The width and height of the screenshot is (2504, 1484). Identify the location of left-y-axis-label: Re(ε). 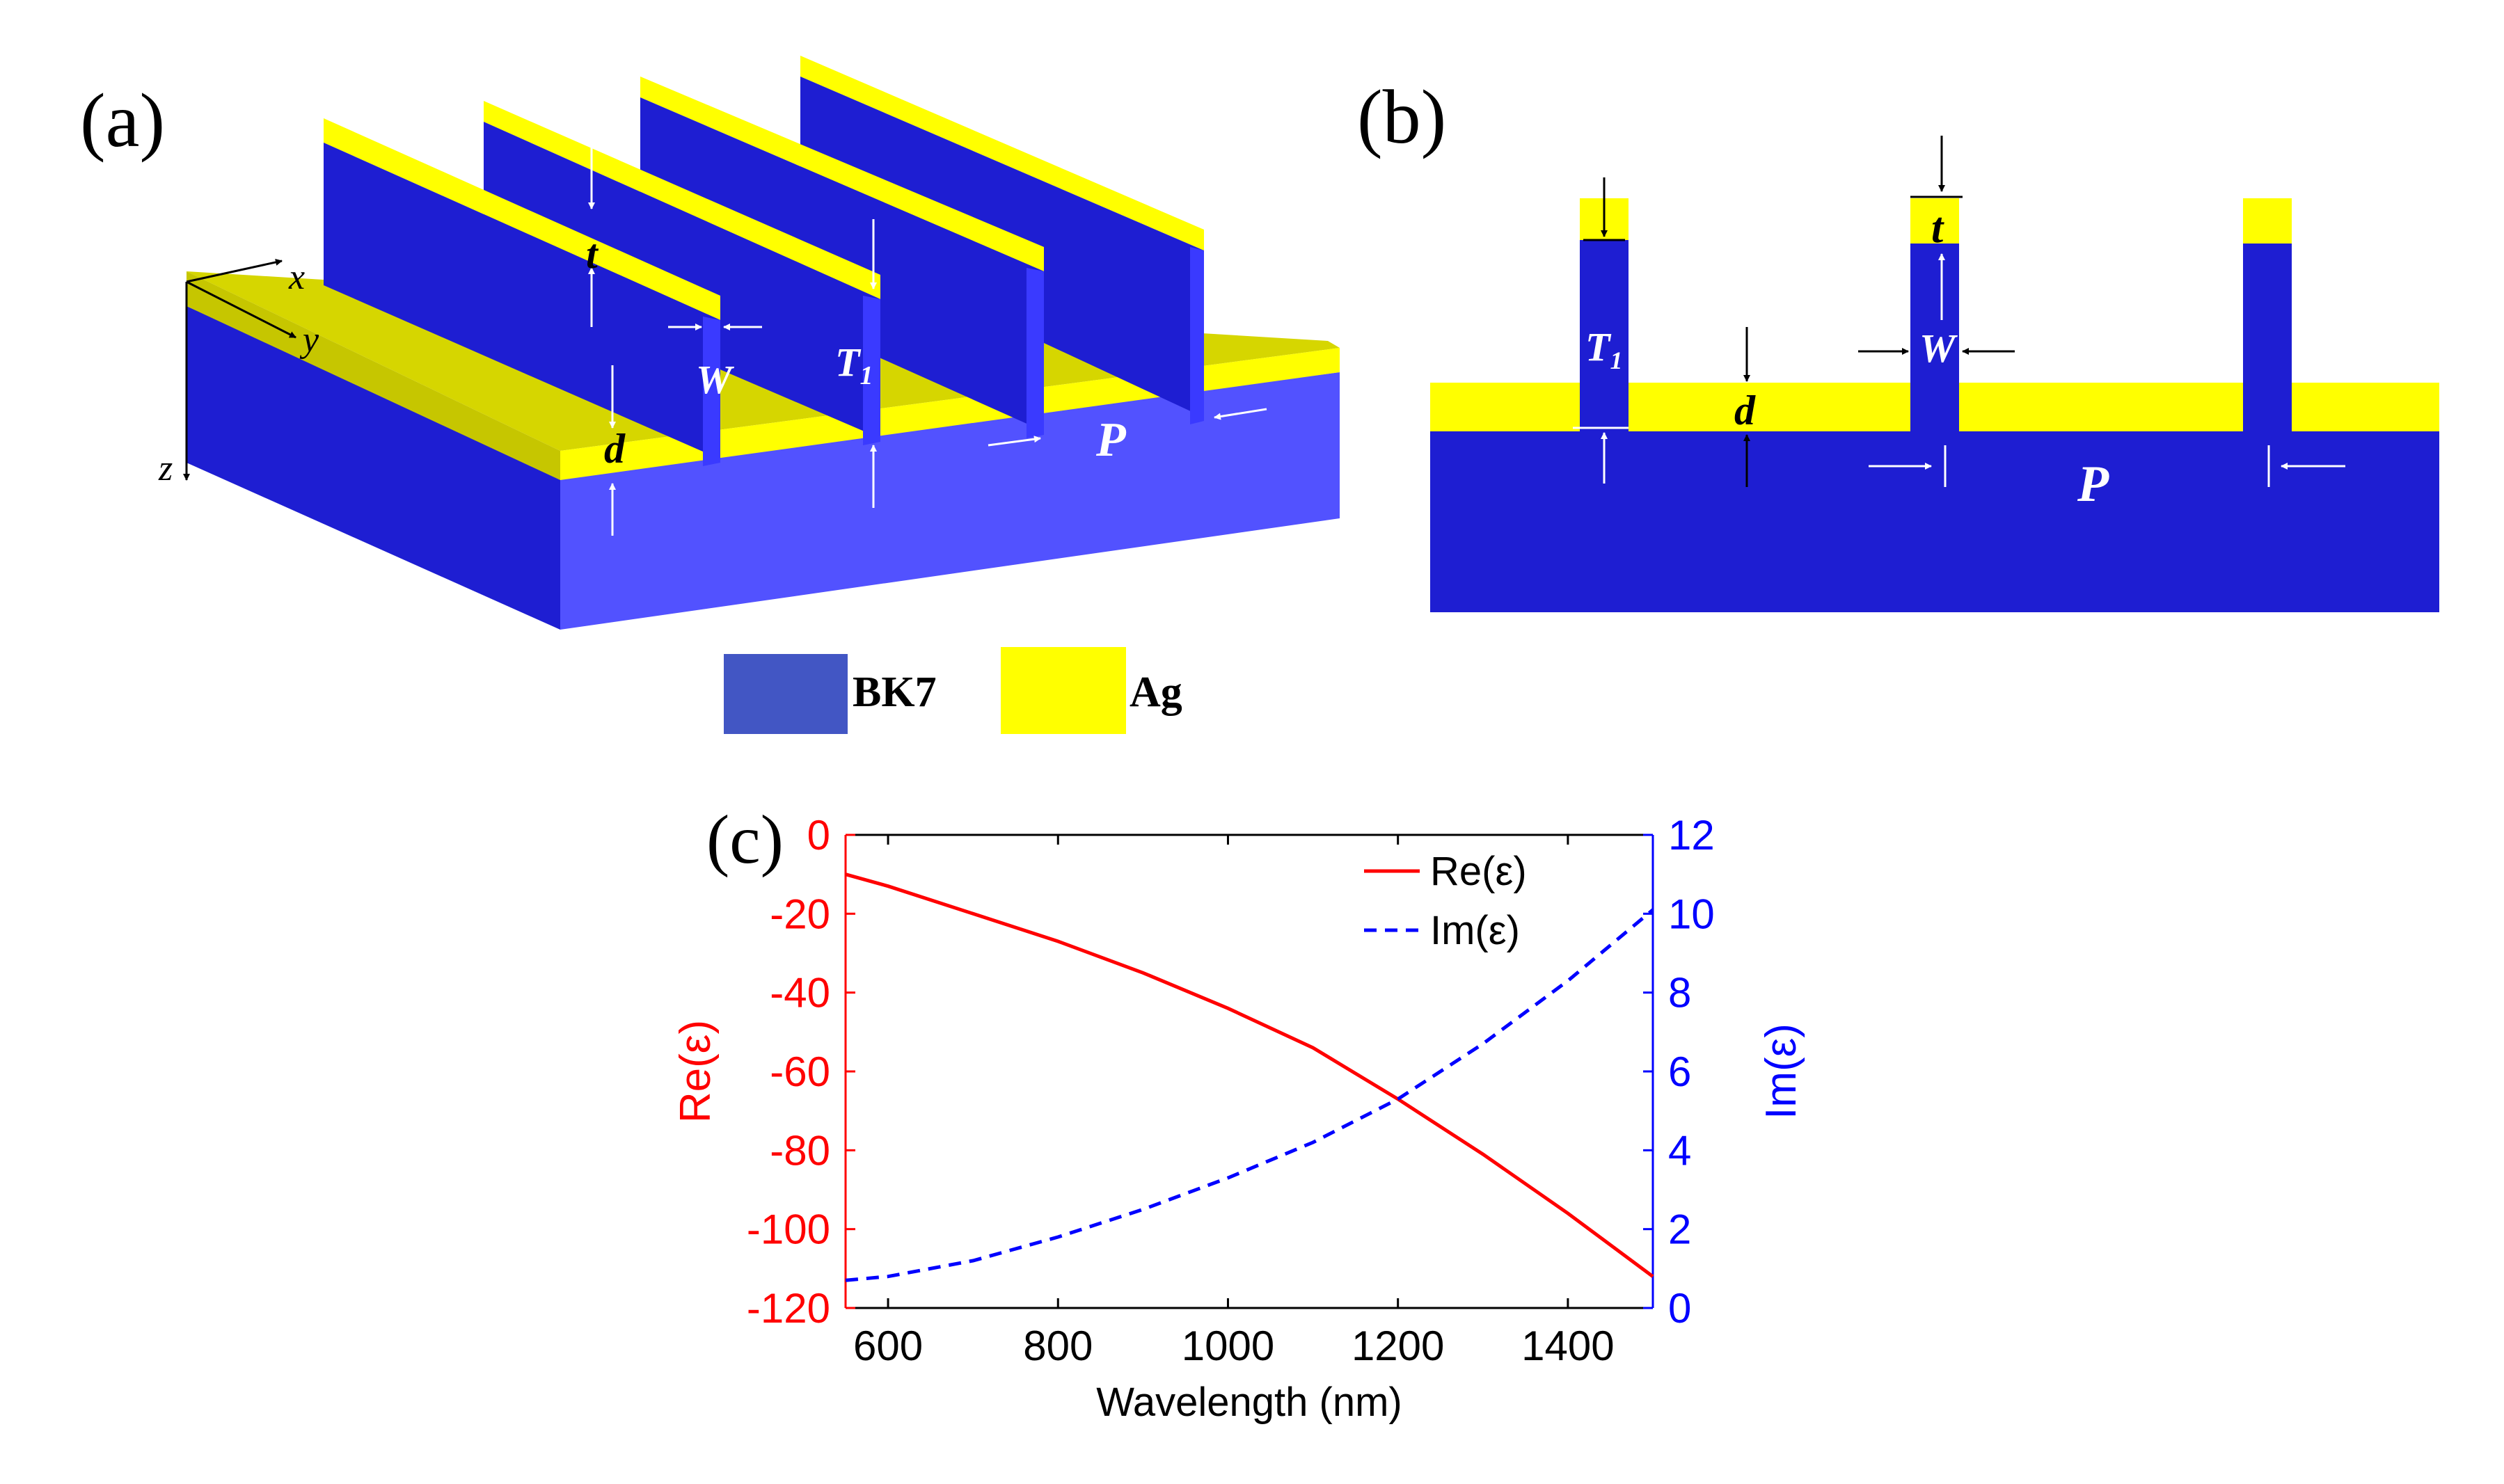
(696, 1072).